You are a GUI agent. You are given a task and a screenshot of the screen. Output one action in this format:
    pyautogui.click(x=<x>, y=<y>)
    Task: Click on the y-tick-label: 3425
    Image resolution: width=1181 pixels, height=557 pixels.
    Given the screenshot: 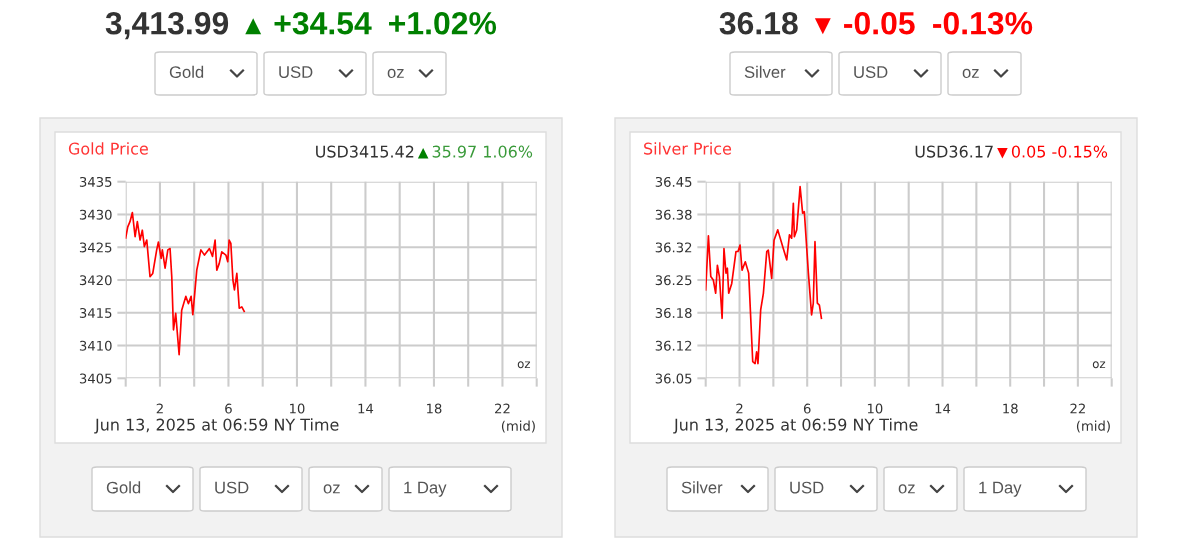 What is the action you would take?
    pyautogui.click(x=95, y=247)
    